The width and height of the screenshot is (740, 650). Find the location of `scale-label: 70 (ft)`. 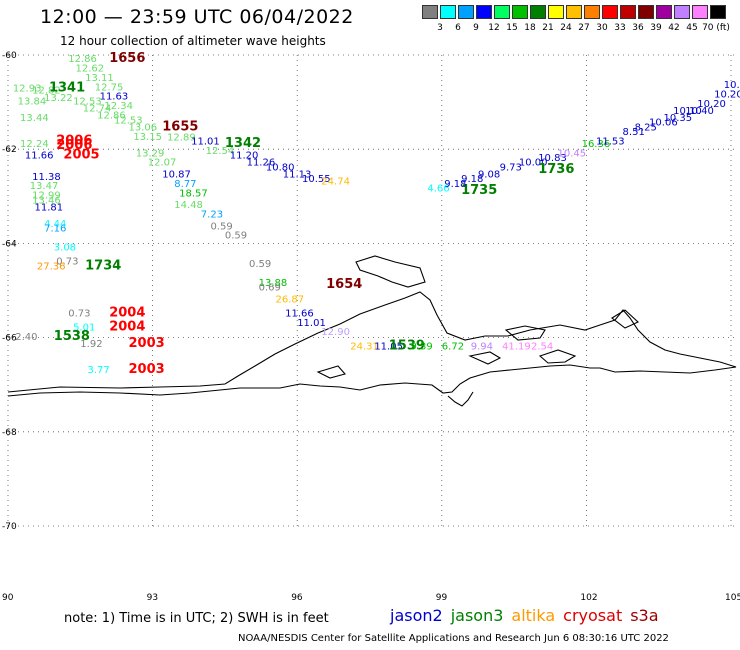

scale-label: 70 (ft) is located at coordinates (716, 28).